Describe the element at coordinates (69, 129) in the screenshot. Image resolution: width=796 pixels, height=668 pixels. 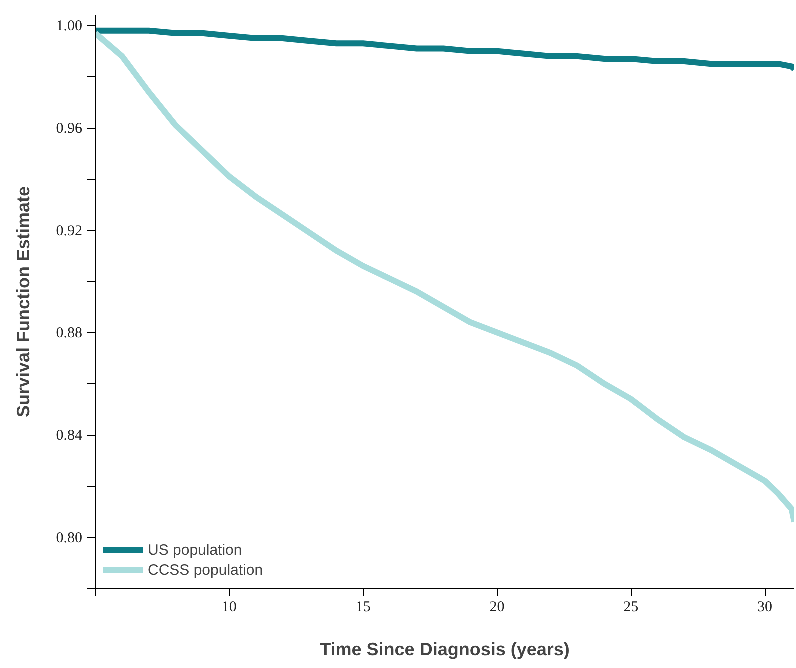
I see `y-tick-label: 0.96` at that location.